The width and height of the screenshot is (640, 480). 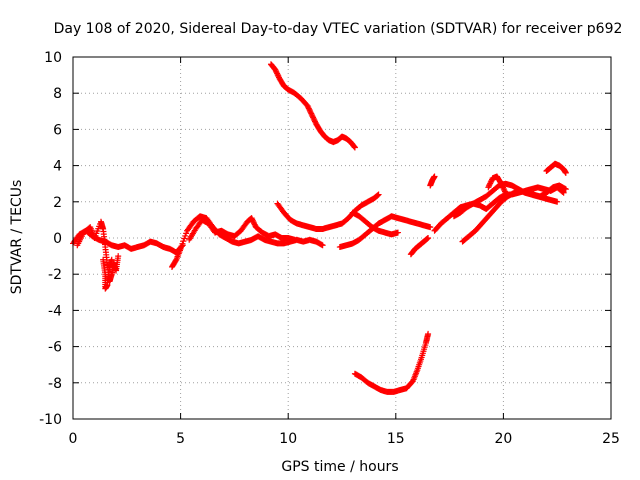 I want to click on data-point-arc-e, so click(x=294, y=239).